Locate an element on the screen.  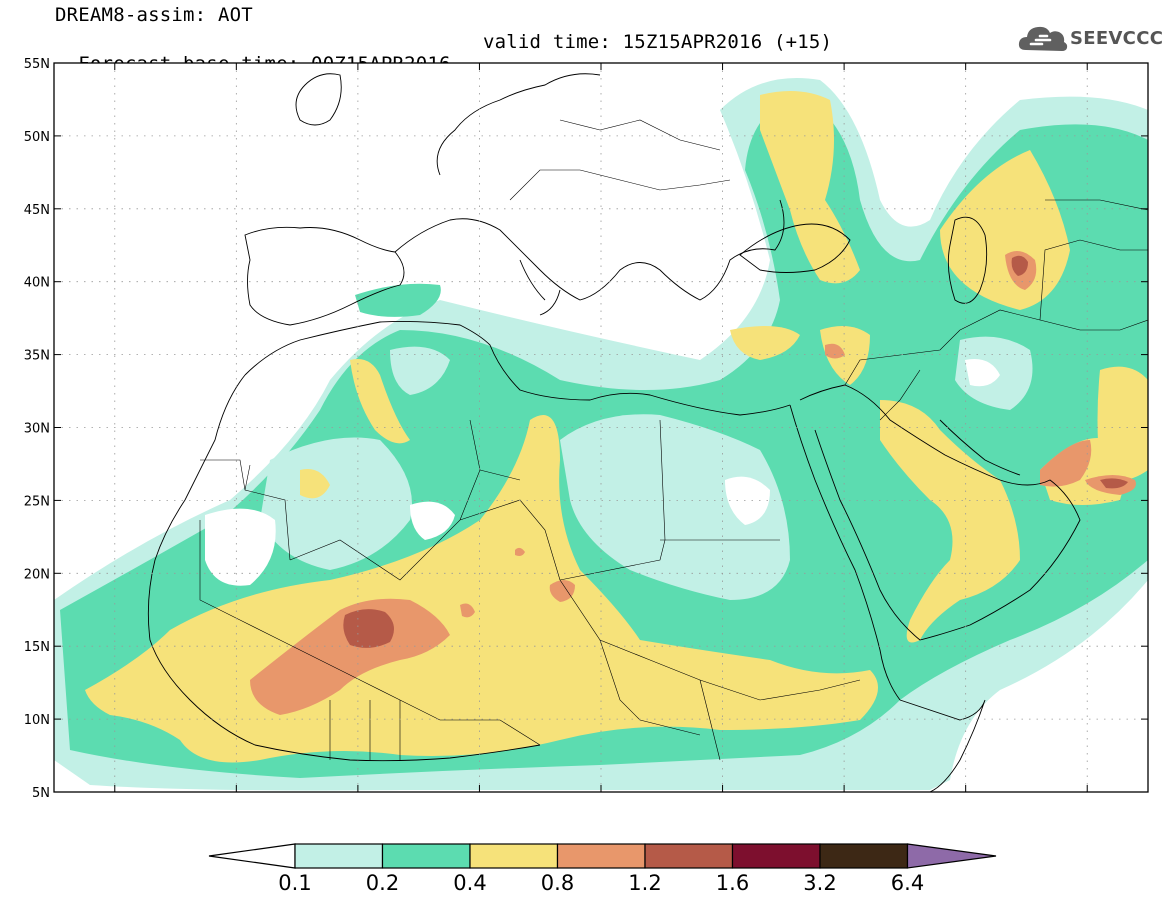
lat-label: 35N is located at coordinates (37, 356).